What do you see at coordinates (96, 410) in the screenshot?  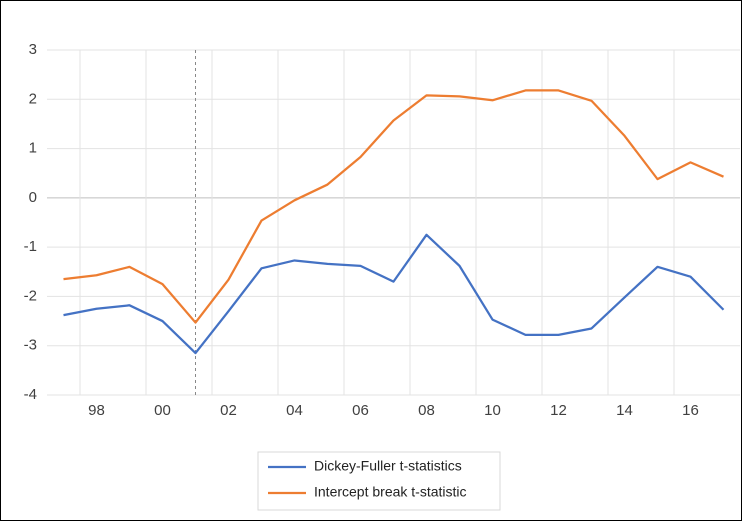 I see `x-tick-label: 98` at bounding box center [96, 410].